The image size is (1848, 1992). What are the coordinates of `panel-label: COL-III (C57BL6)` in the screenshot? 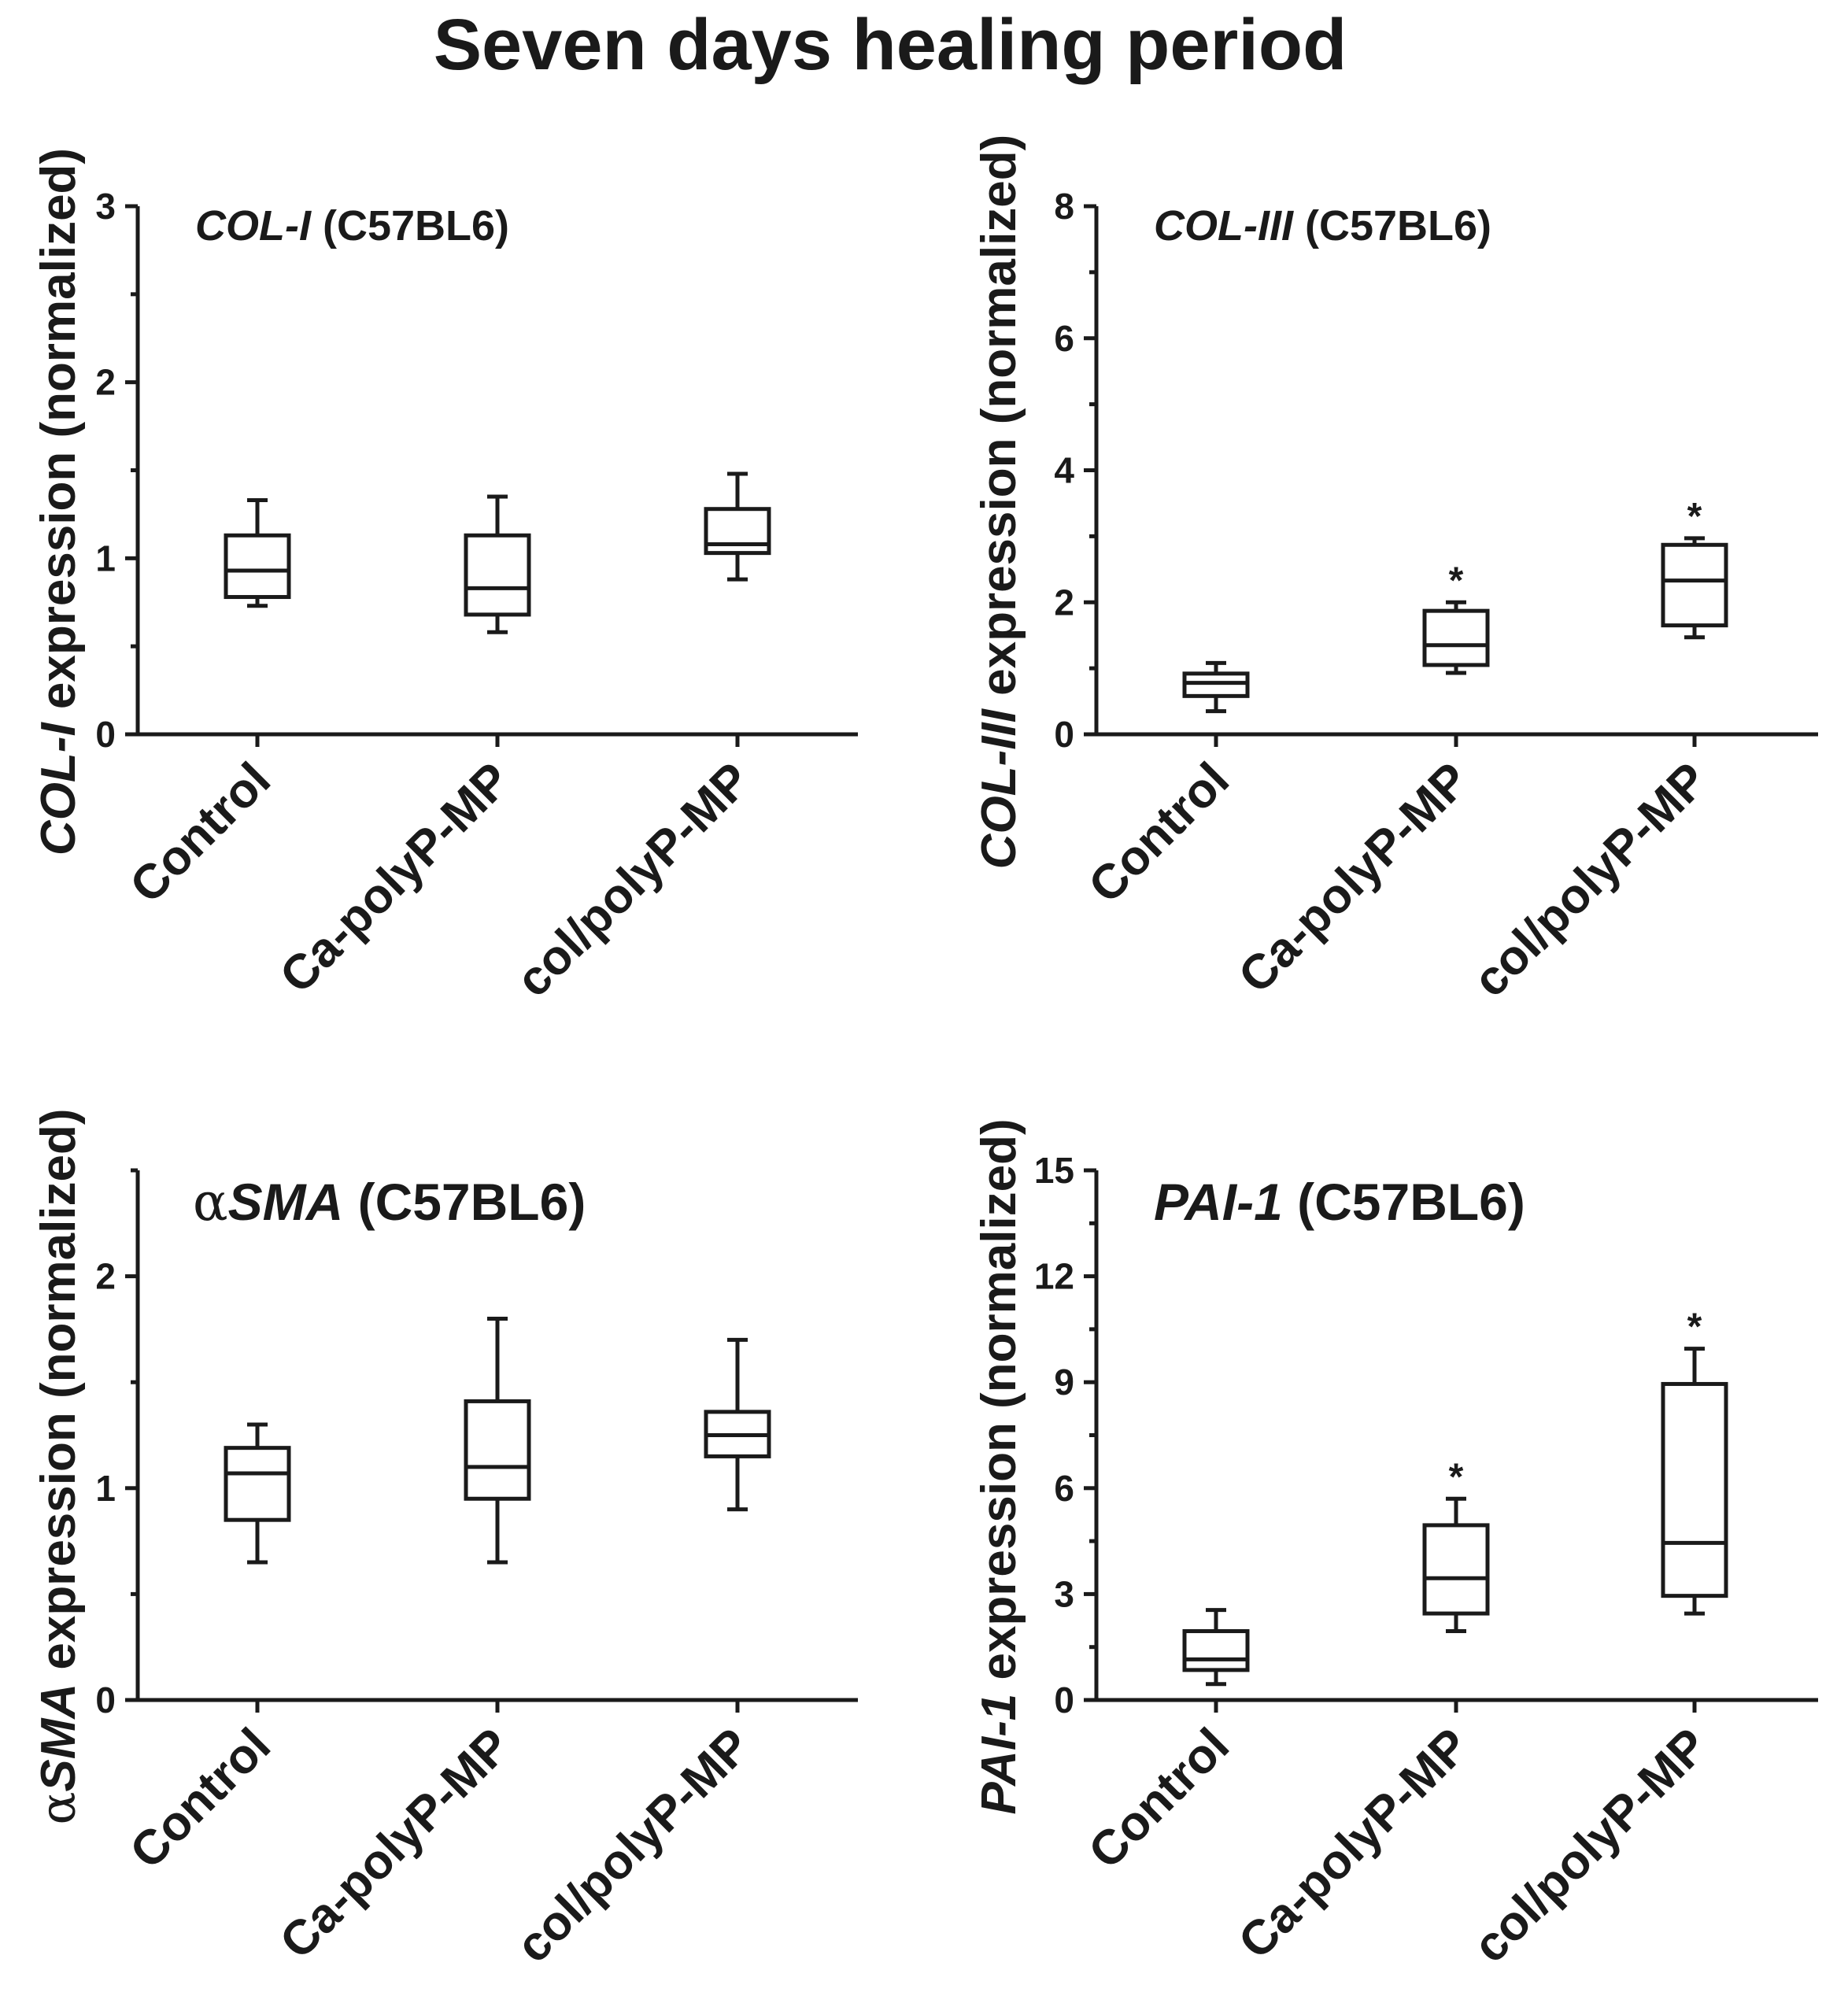 It's located at (1322, 226).